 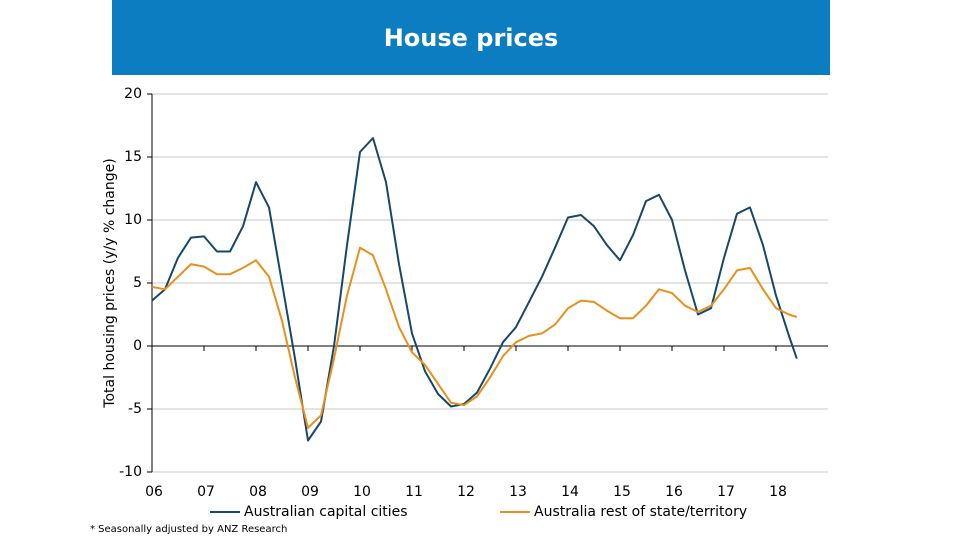 I want to click on x-tick-label: 12, so click(x=466, y=492).